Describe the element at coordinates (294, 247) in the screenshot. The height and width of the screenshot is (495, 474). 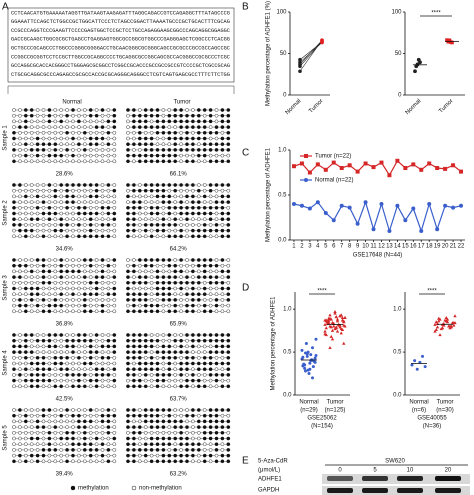
I see `x-tick-label: 1` at that location.